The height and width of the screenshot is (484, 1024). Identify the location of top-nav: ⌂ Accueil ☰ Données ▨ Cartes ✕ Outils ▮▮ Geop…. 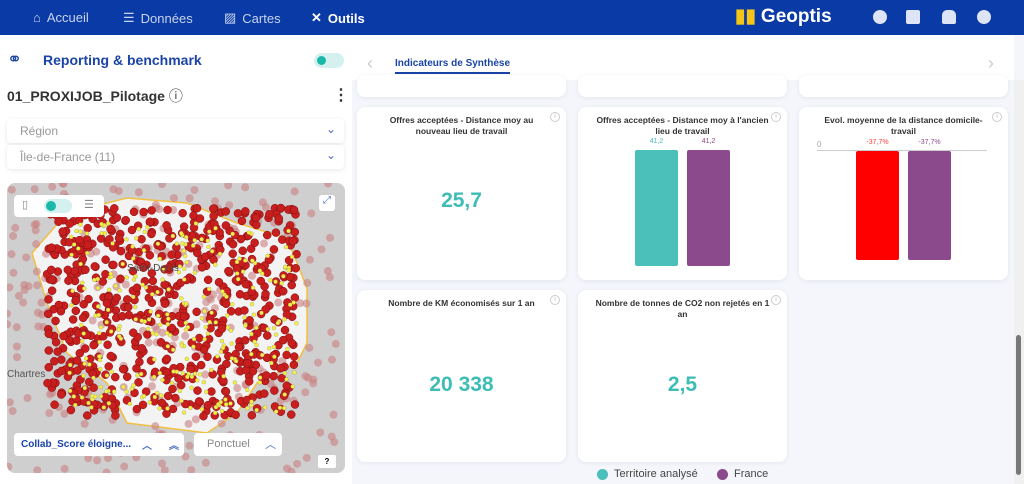
(512, 17).